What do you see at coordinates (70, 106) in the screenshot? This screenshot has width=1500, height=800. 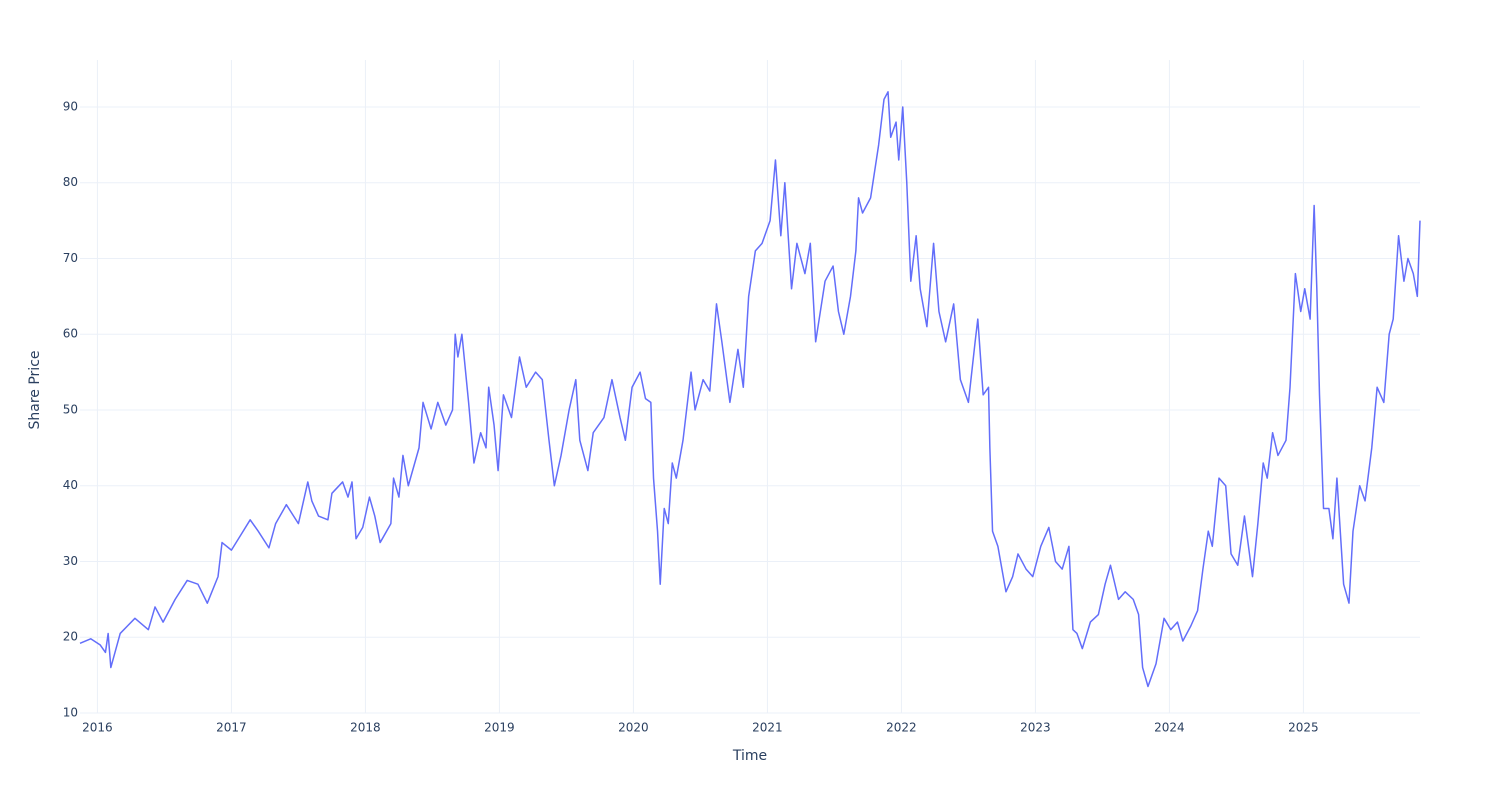 I see `y-tick-label: 90` at bounding box center [70, 106].